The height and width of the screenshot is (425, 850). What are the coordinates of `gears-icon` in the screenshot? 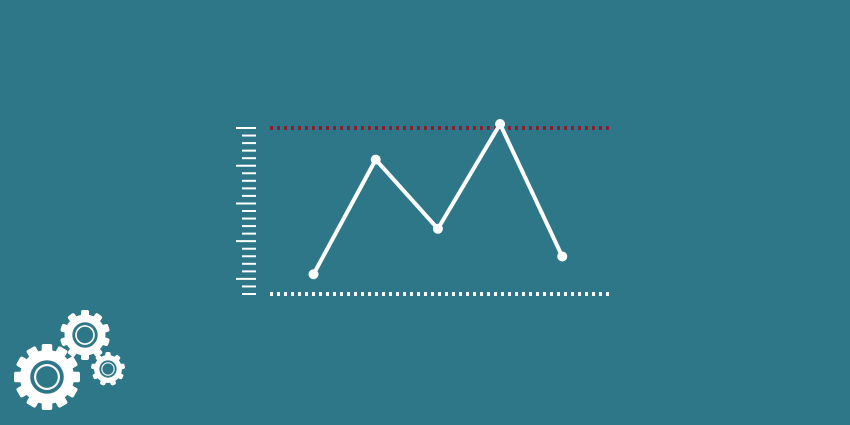 It's located at (69, 360).